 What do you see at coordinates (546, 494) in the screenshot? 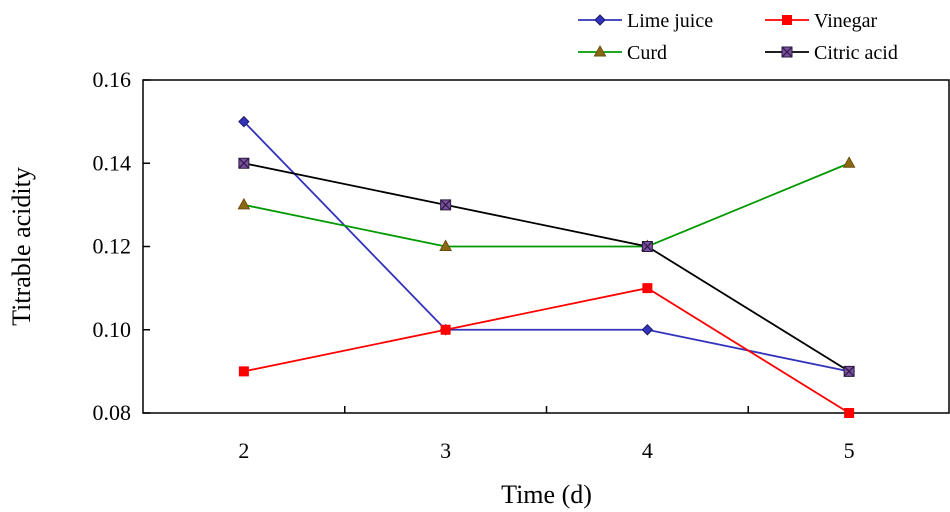
I see `x-axis-title: Time (d)` at bounding box center [546, 494].